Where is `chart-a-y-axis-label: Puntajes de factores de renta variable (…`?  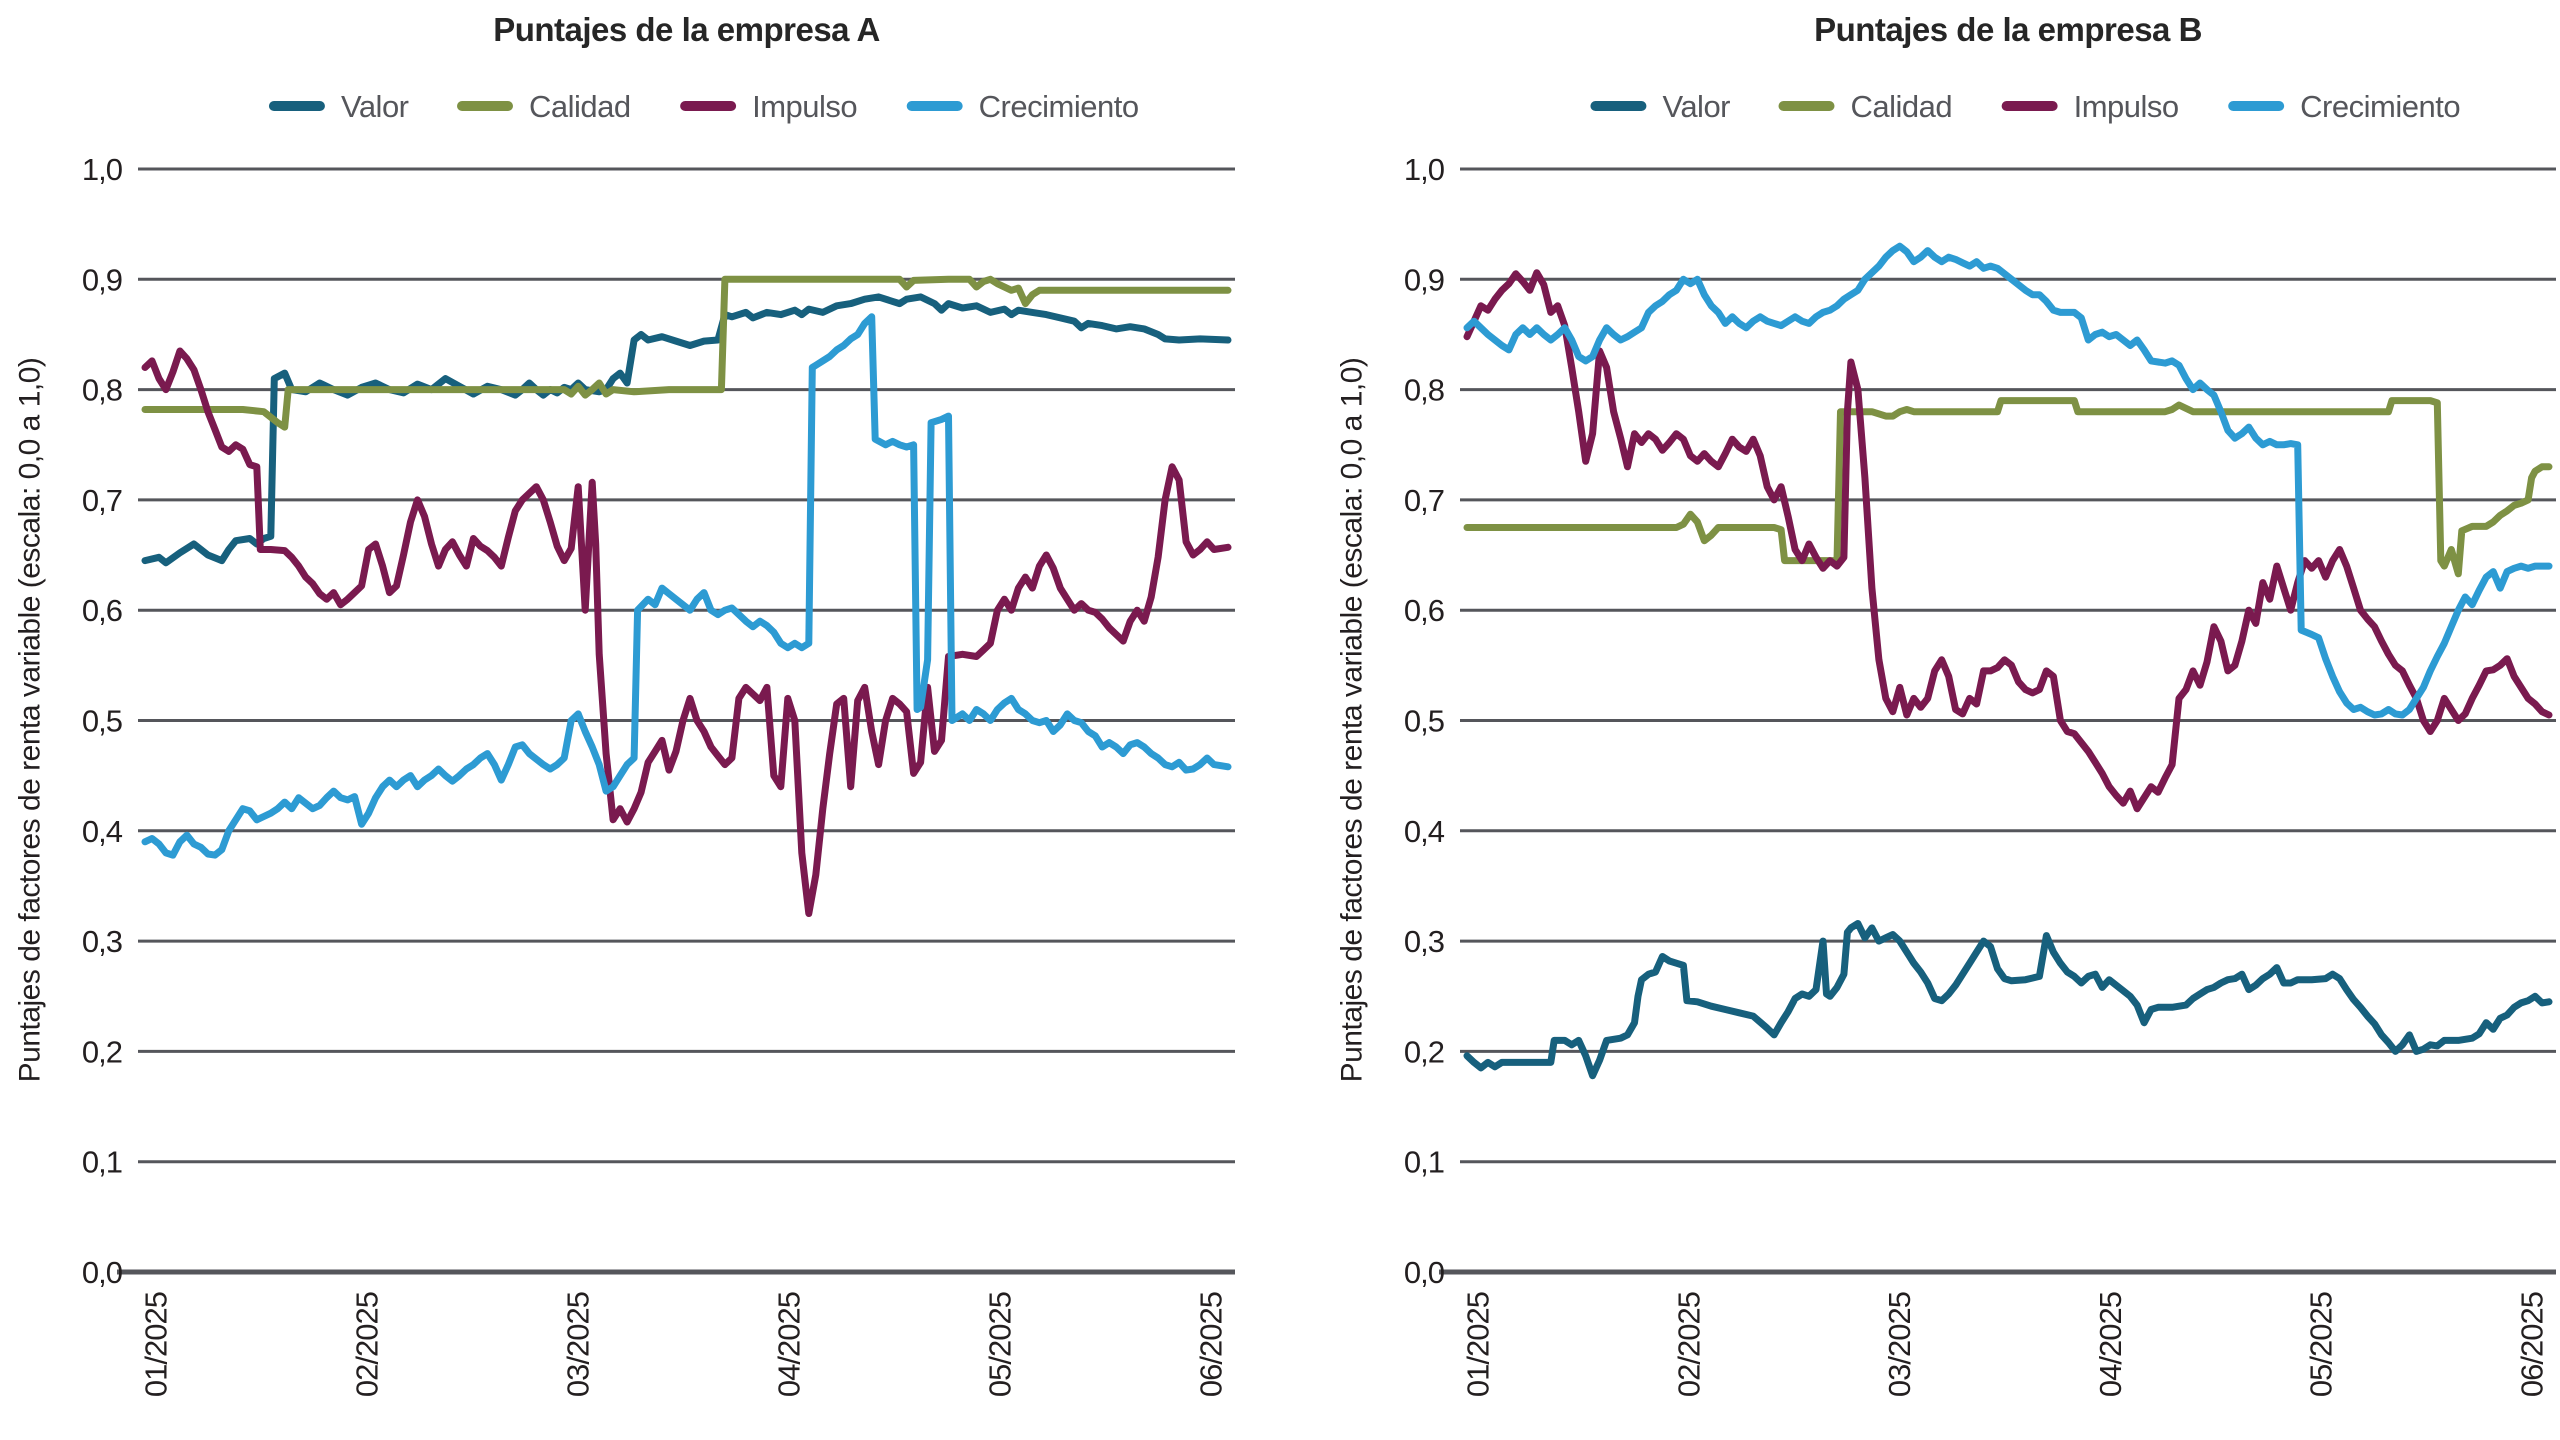 chart-a-y-axis-label: Puntajes de factores de renta variable (… is located at coordinates (30, 720).